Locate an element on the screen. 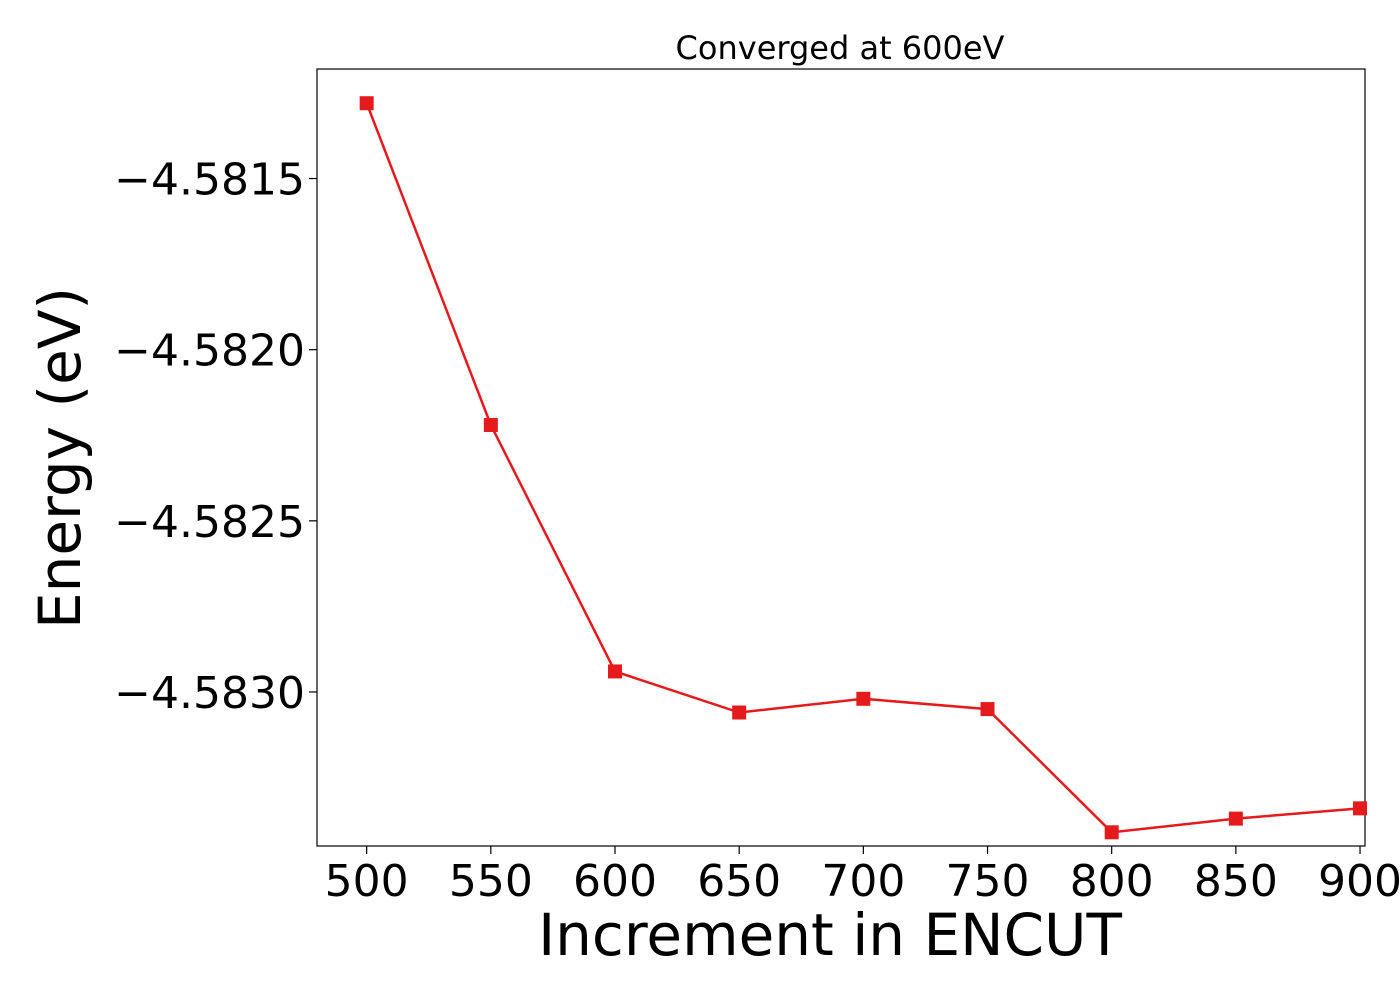 The image size is (1400, 1000). x-axis: 500 550 600 650 700 750 800 850 900 is located at coordinates (862, 876).